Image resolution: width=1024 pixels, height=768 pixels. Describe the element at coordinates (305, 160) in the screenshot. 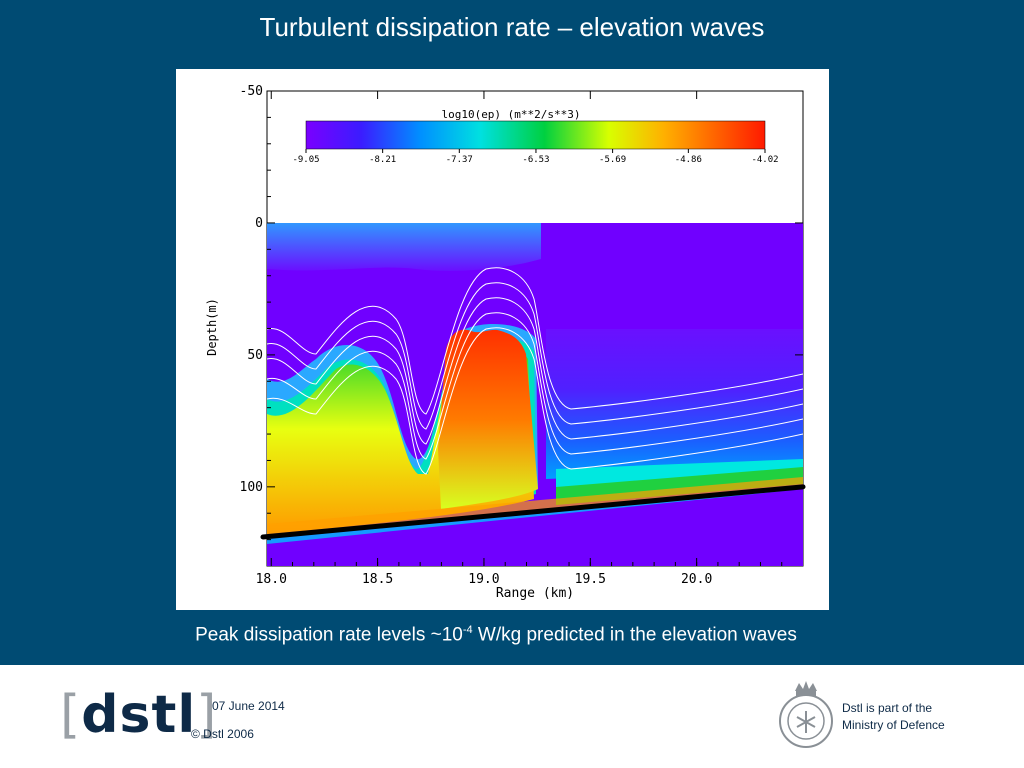

I see `colorbar-tick-label-0: -9.05` at that location.